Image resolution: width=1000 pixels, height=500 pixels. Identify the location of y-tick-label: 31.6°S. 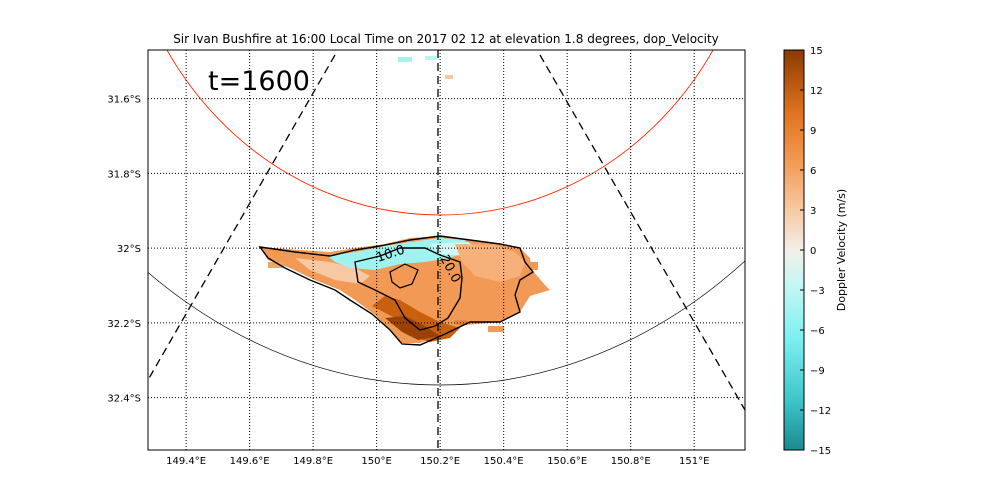
(124, 100).